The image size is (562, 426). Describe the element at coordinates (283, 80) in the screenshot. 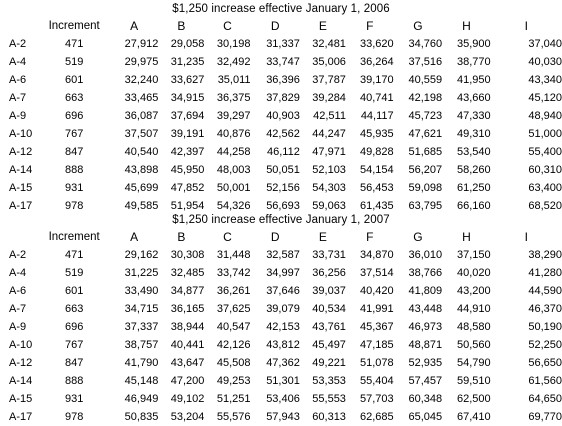

I see `salary-value: 36,396` at that location.